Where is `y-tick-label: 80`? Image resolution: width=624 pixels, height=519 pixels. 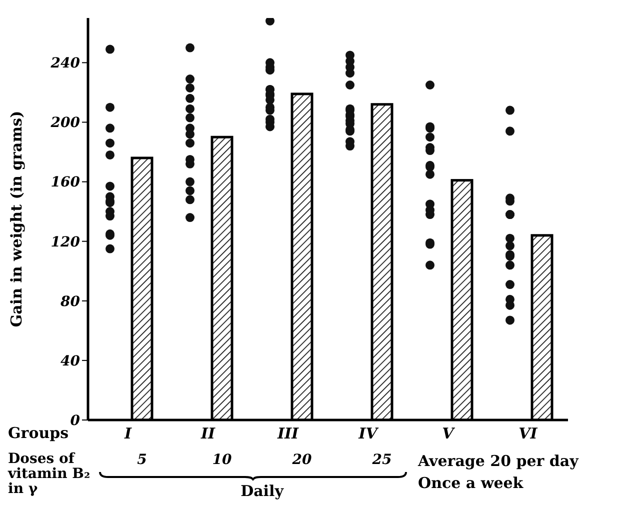 y-tick-label: 80 is located at coordinates (70, 302).